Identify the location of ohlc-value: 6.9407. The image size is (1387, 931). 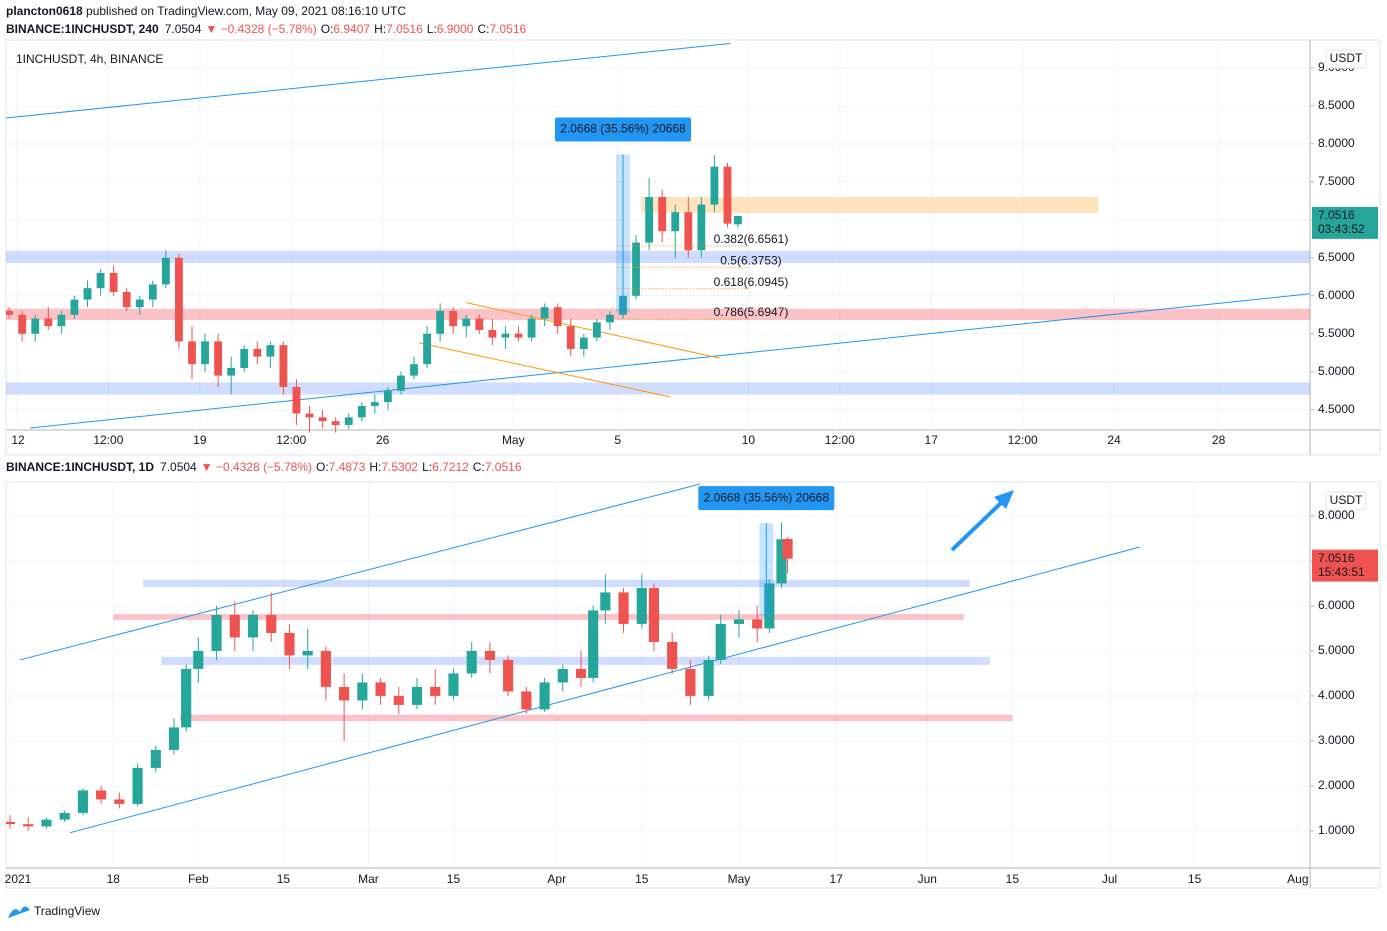
(351, 29).